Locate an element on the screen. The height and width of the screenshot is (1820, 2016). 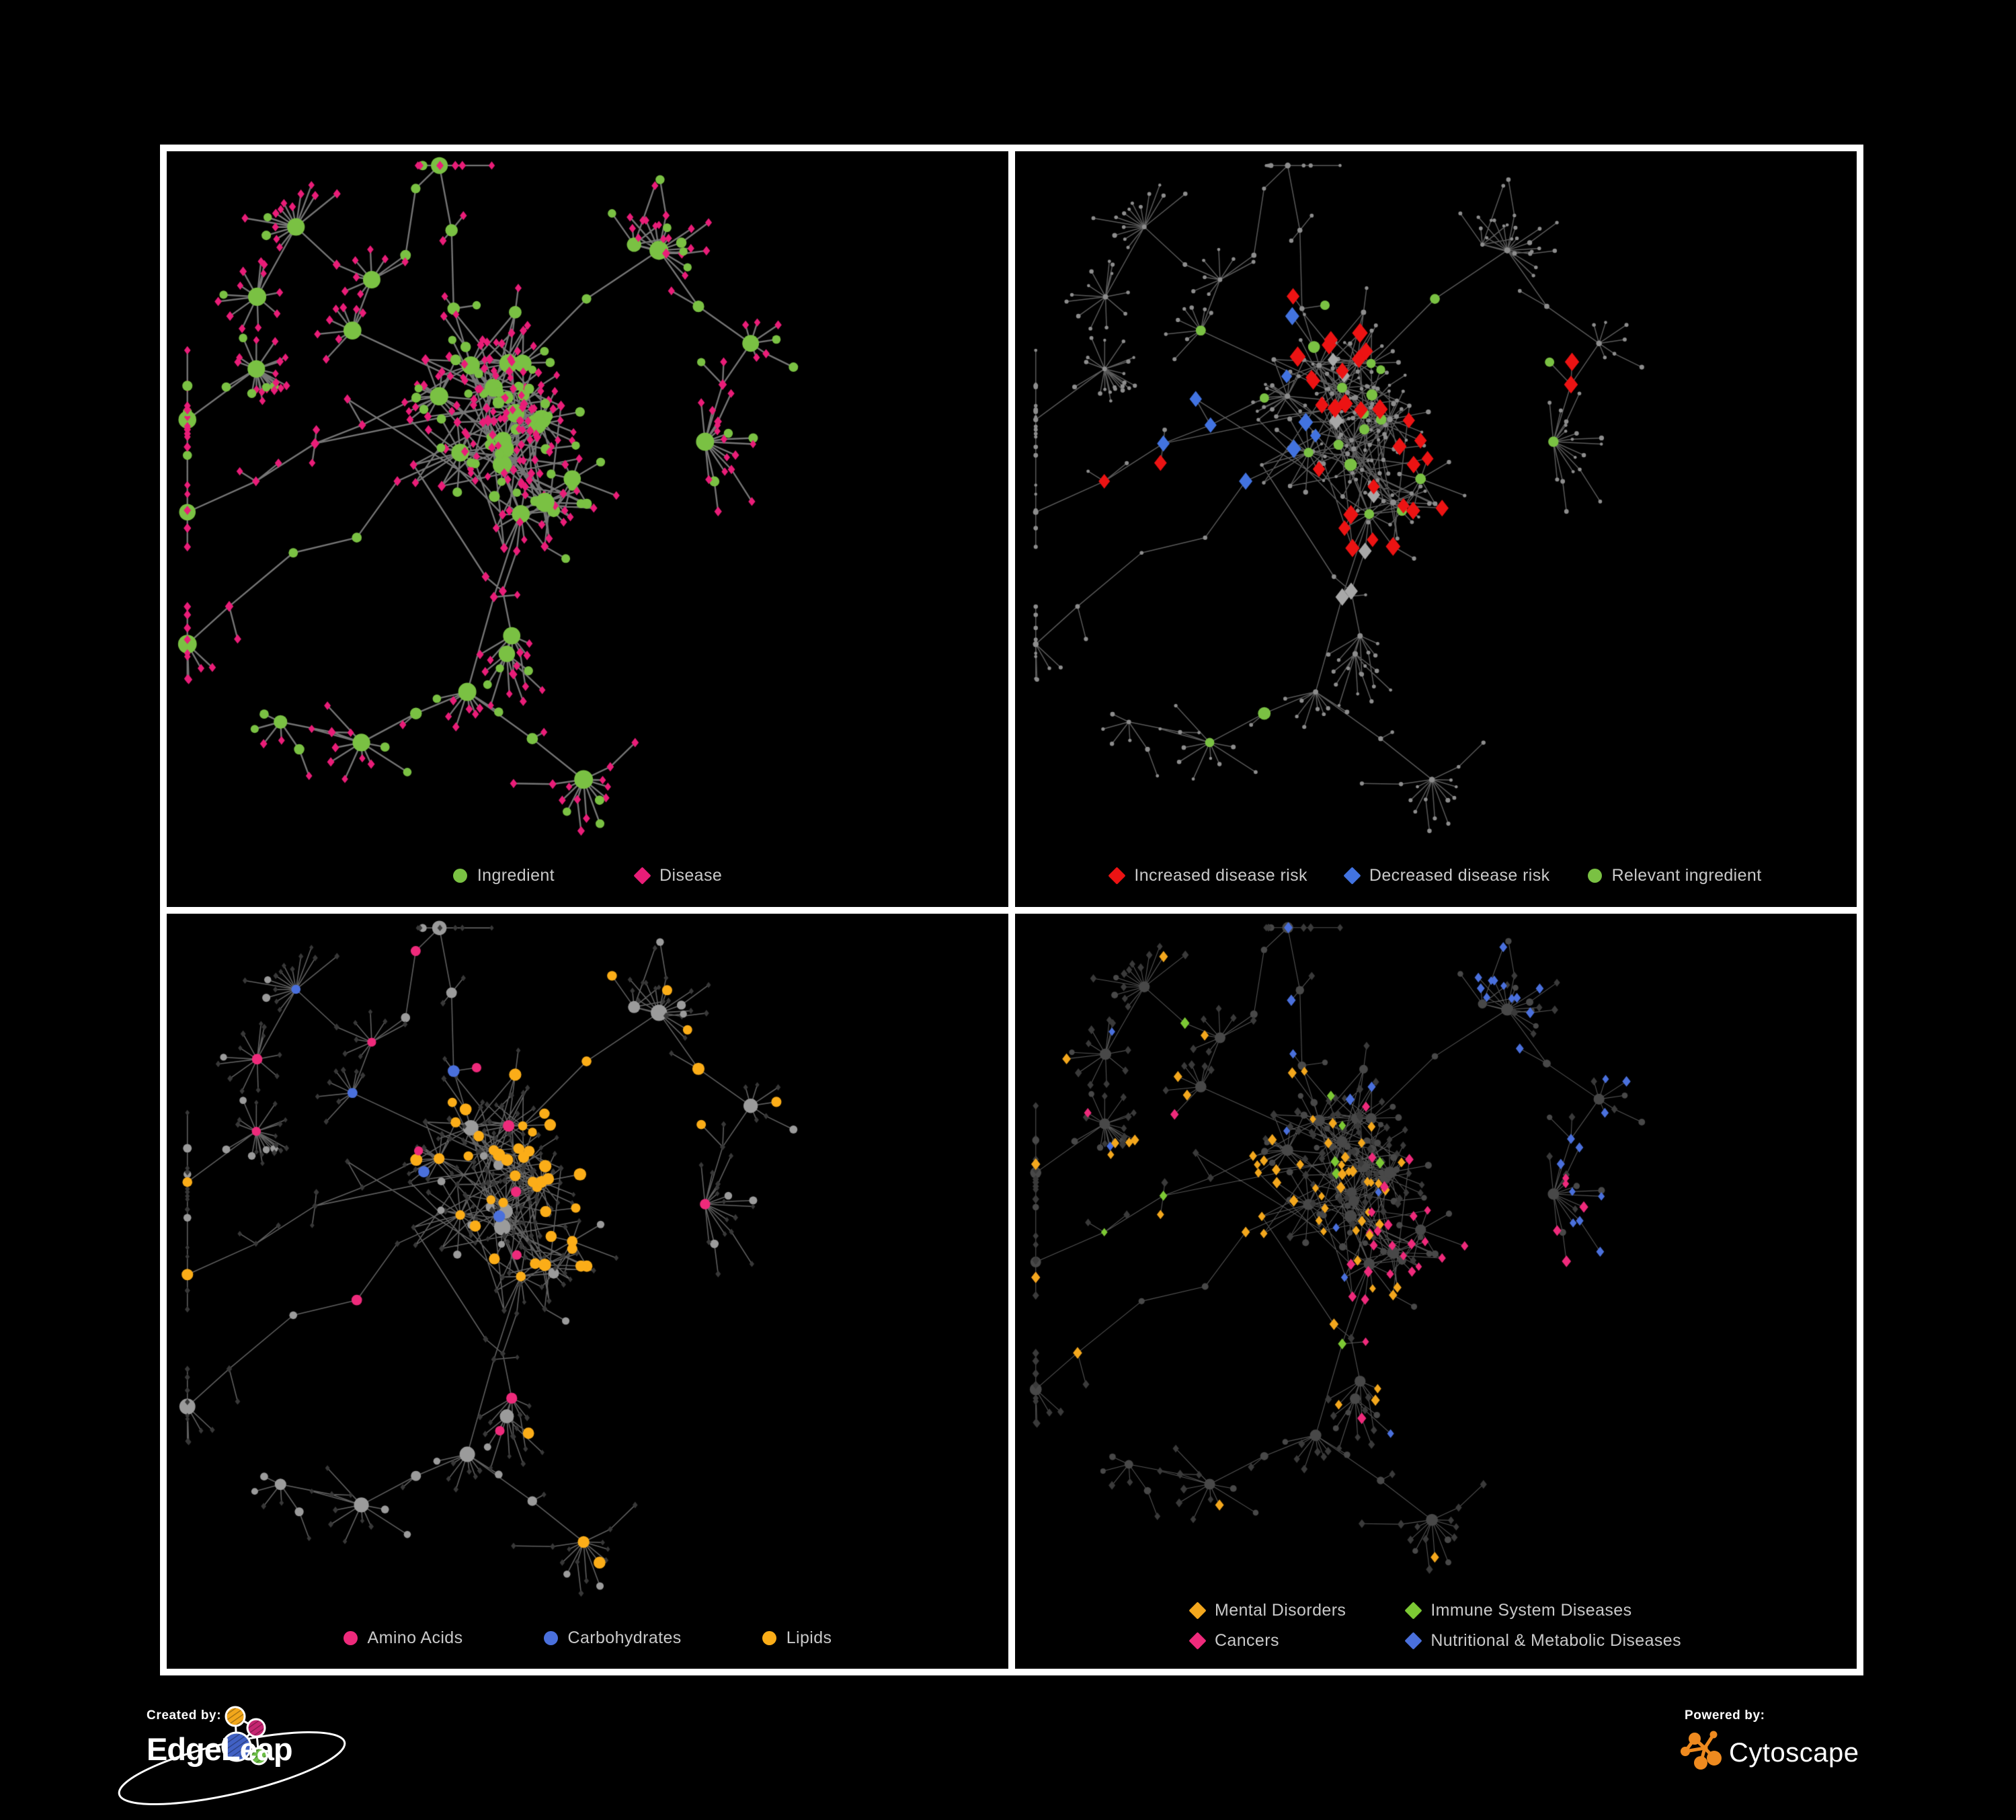
mental-disorders-swatch is located at coordinates (1197, 1610).